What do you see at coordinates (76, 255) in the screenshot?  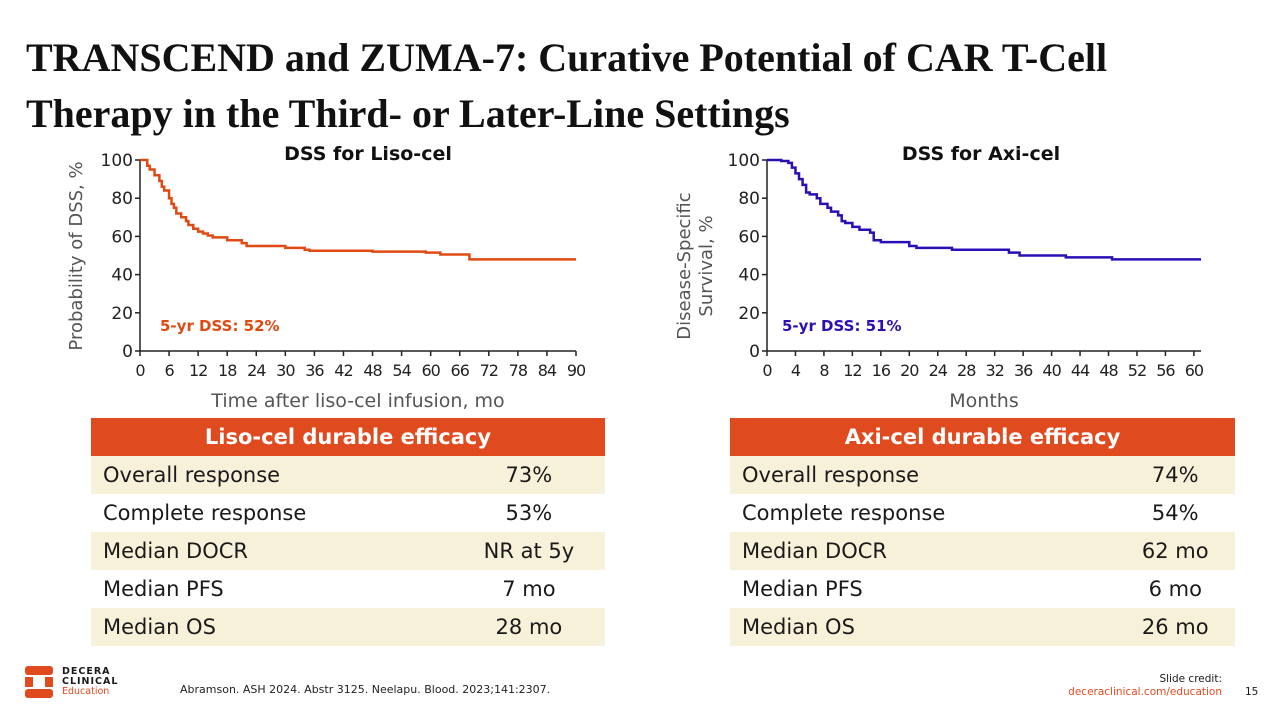 I see `y-axis-label: Probability of DSS, %` at bounding box center [76, 255].